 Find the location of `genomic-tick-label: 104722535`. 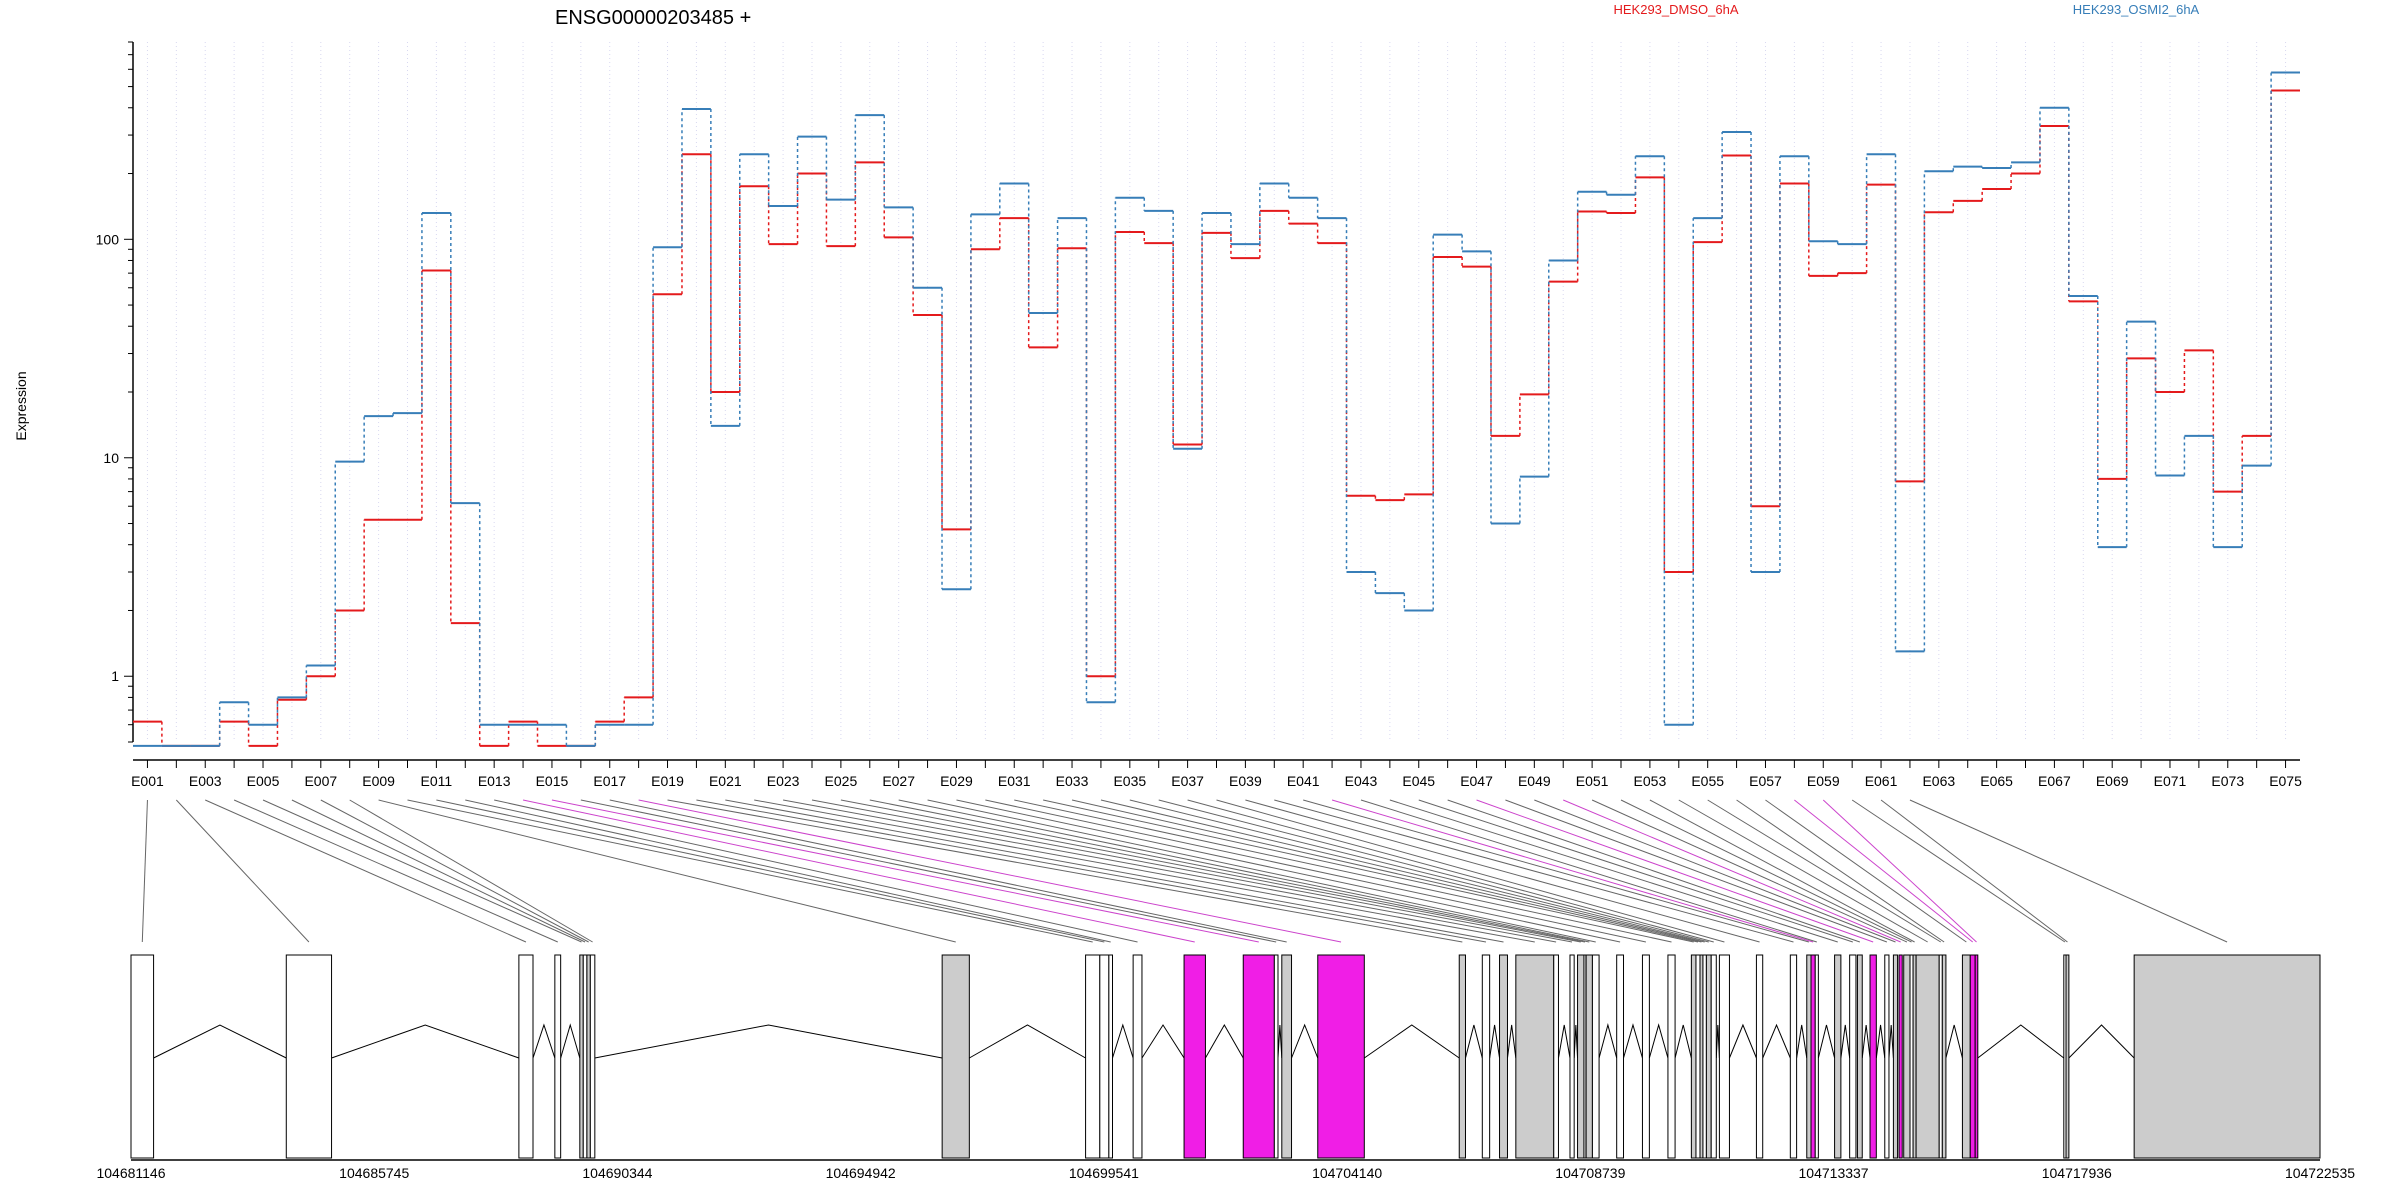

genomic-tick-label: 104722535 is located at coordinates (2320, 1173).